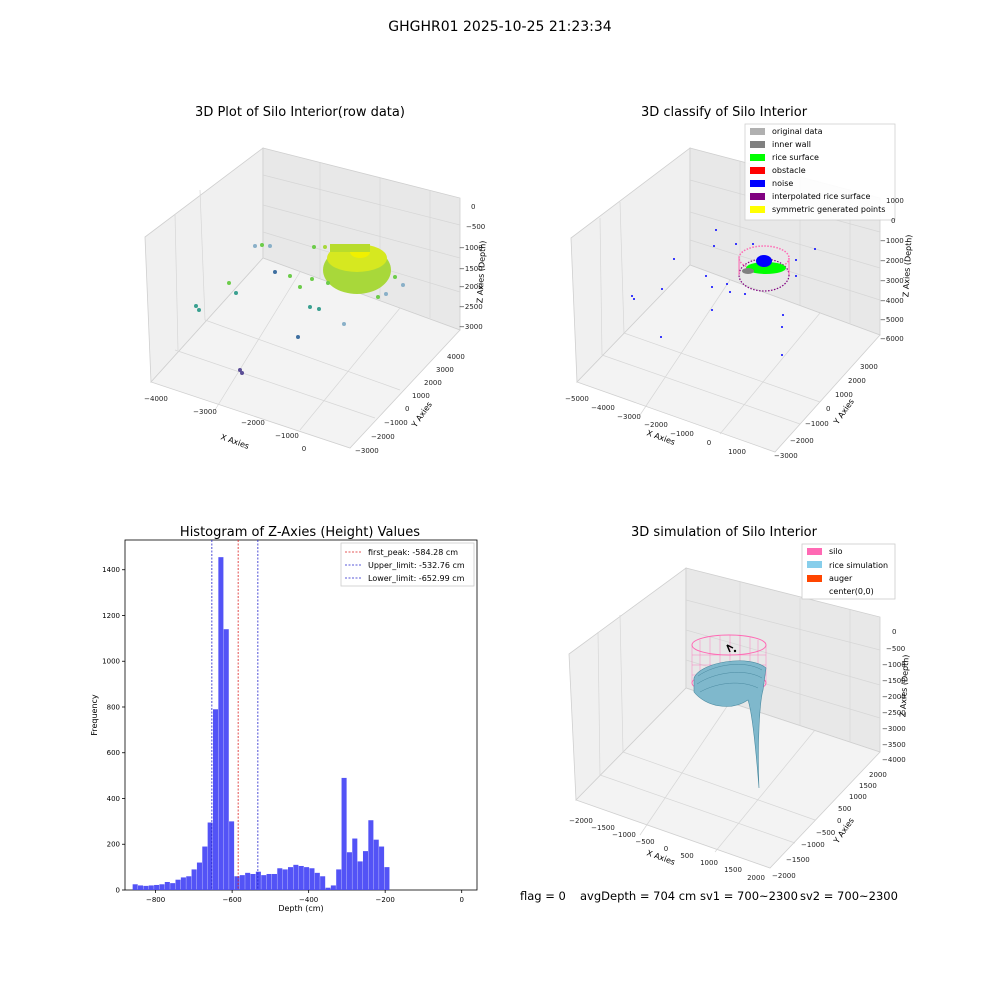  What do you see at coordinates (481, 271) in the screenshot?
I see `raw-z-axis-label: Z Axies (Depth)` at bounding box center [481, 271].